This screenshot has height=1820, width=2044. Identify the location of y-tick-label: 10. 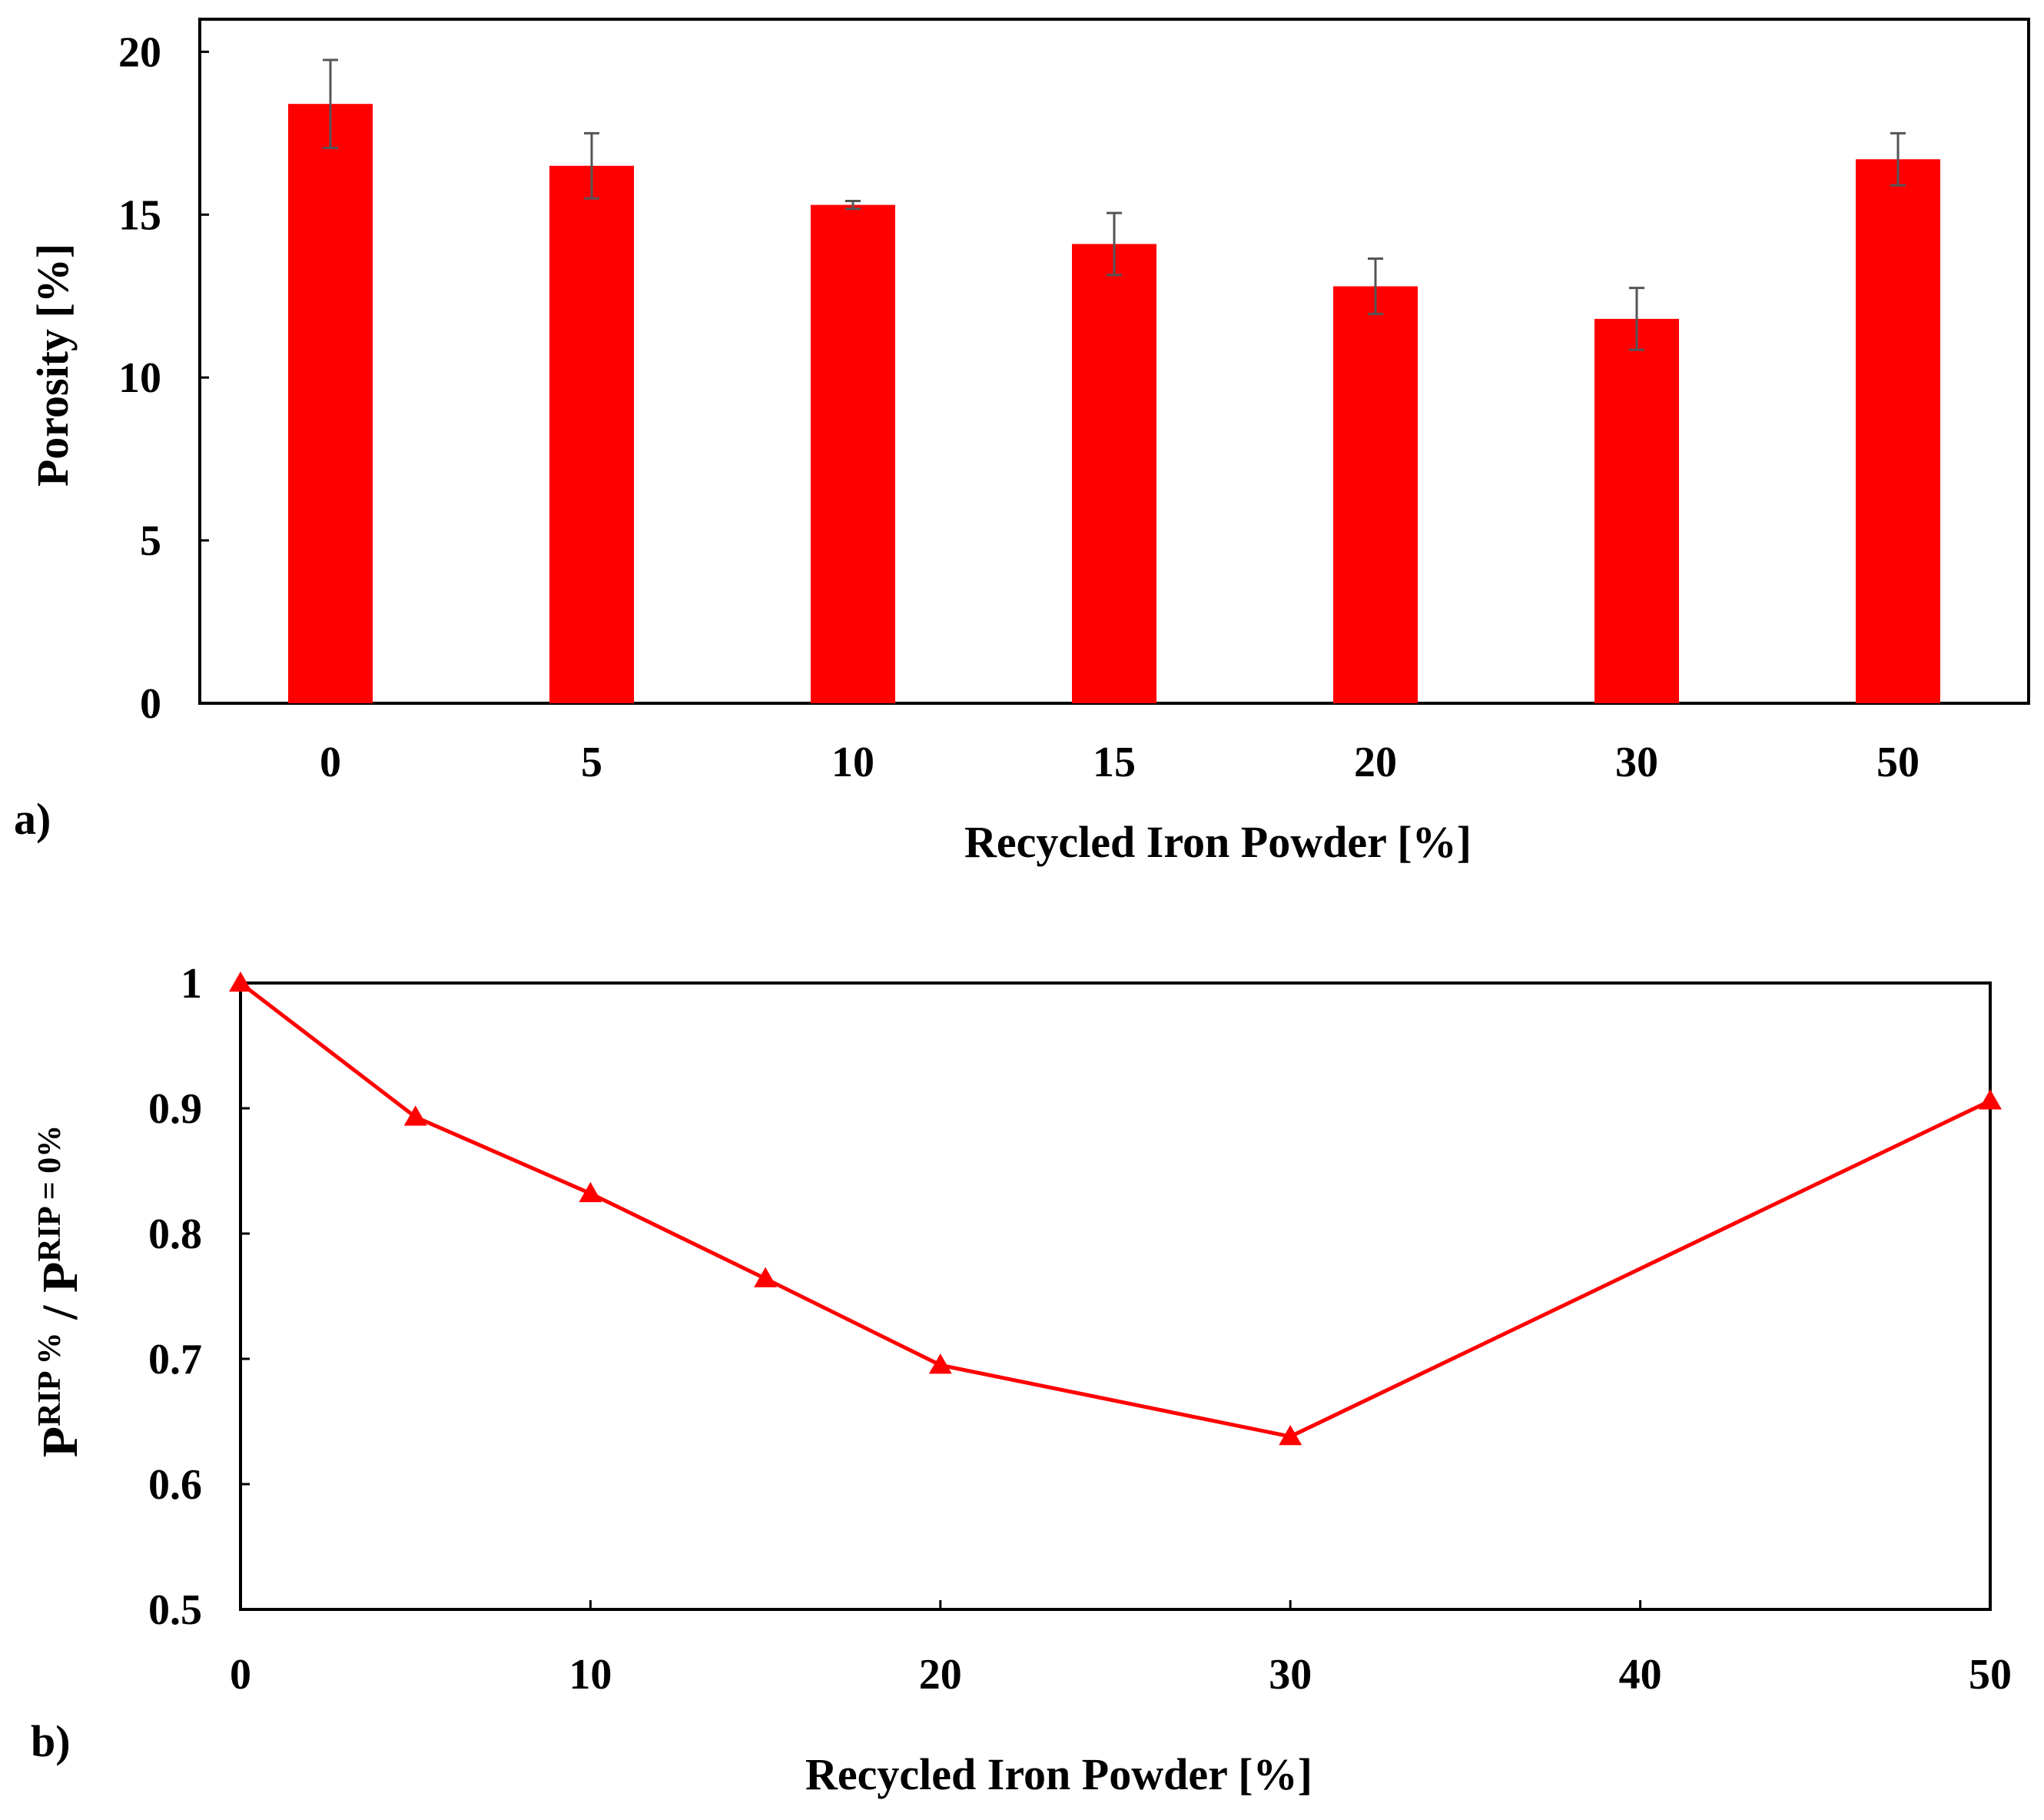
(139, 378).